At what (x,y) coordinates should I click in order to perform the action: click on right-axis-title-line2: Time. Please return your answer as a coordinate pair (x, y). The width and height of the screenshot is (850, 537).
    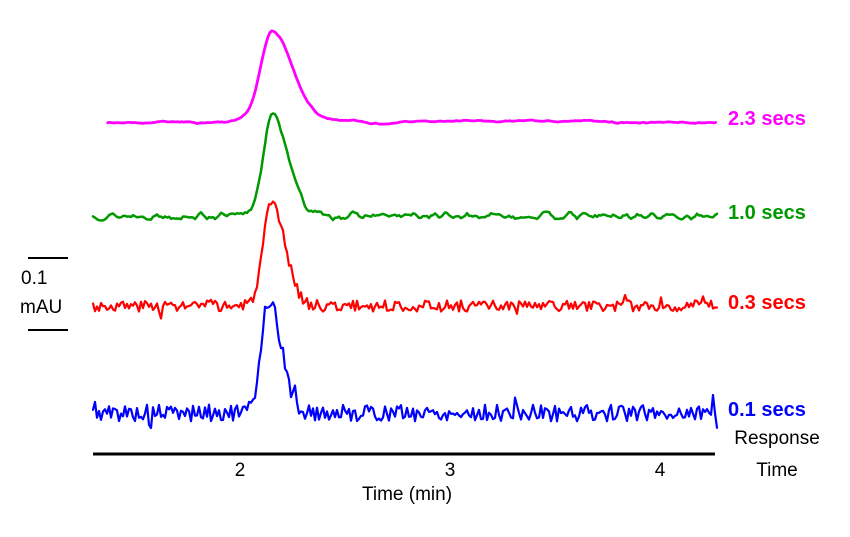
    Looking at the image, I should click on (777, 470).